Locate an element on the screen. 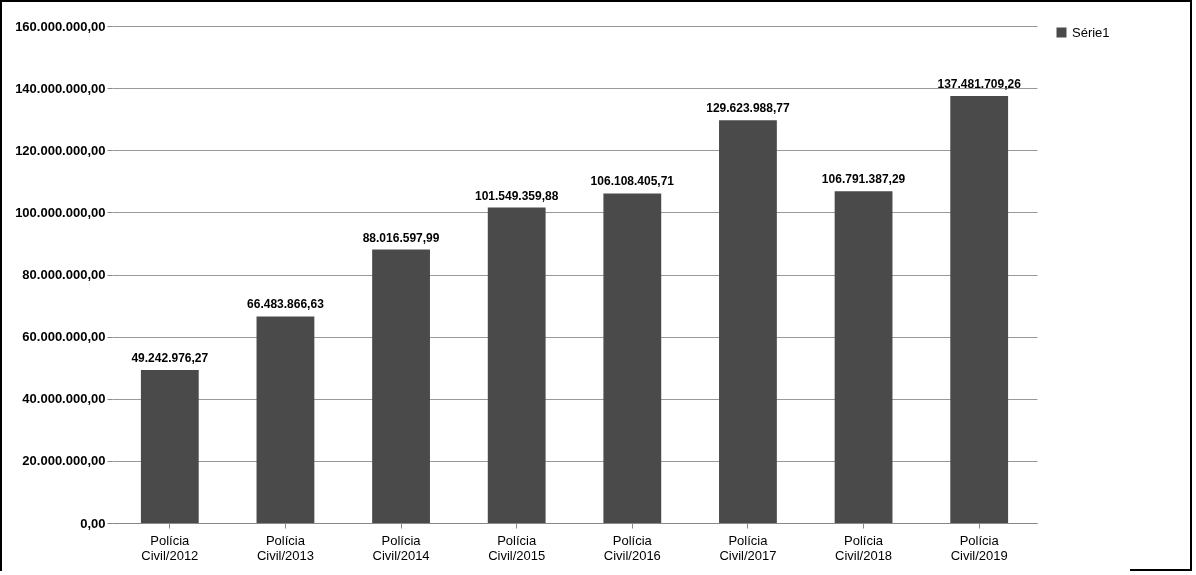 Image resolution: width=1196 pixels, height=575 pixels. y-tick-label: 20.000.000,00 is located at coordinates (64, 461).